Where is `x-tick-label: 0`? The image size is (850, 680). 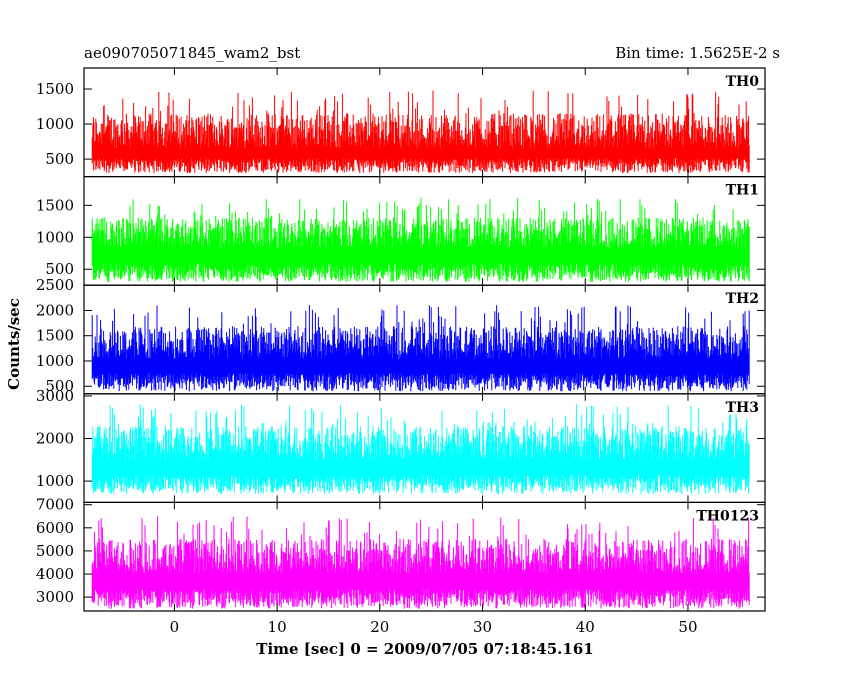 x-tick-label: 0 is located at coordinates (175, 627).